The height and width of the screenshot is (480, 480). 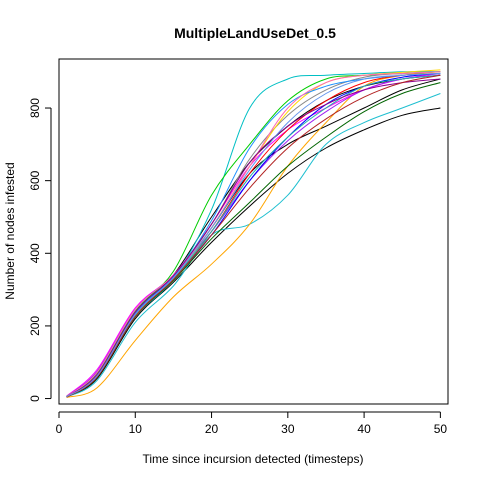 I want to click on x-tick-label: 40, so click(x=364, y=429).